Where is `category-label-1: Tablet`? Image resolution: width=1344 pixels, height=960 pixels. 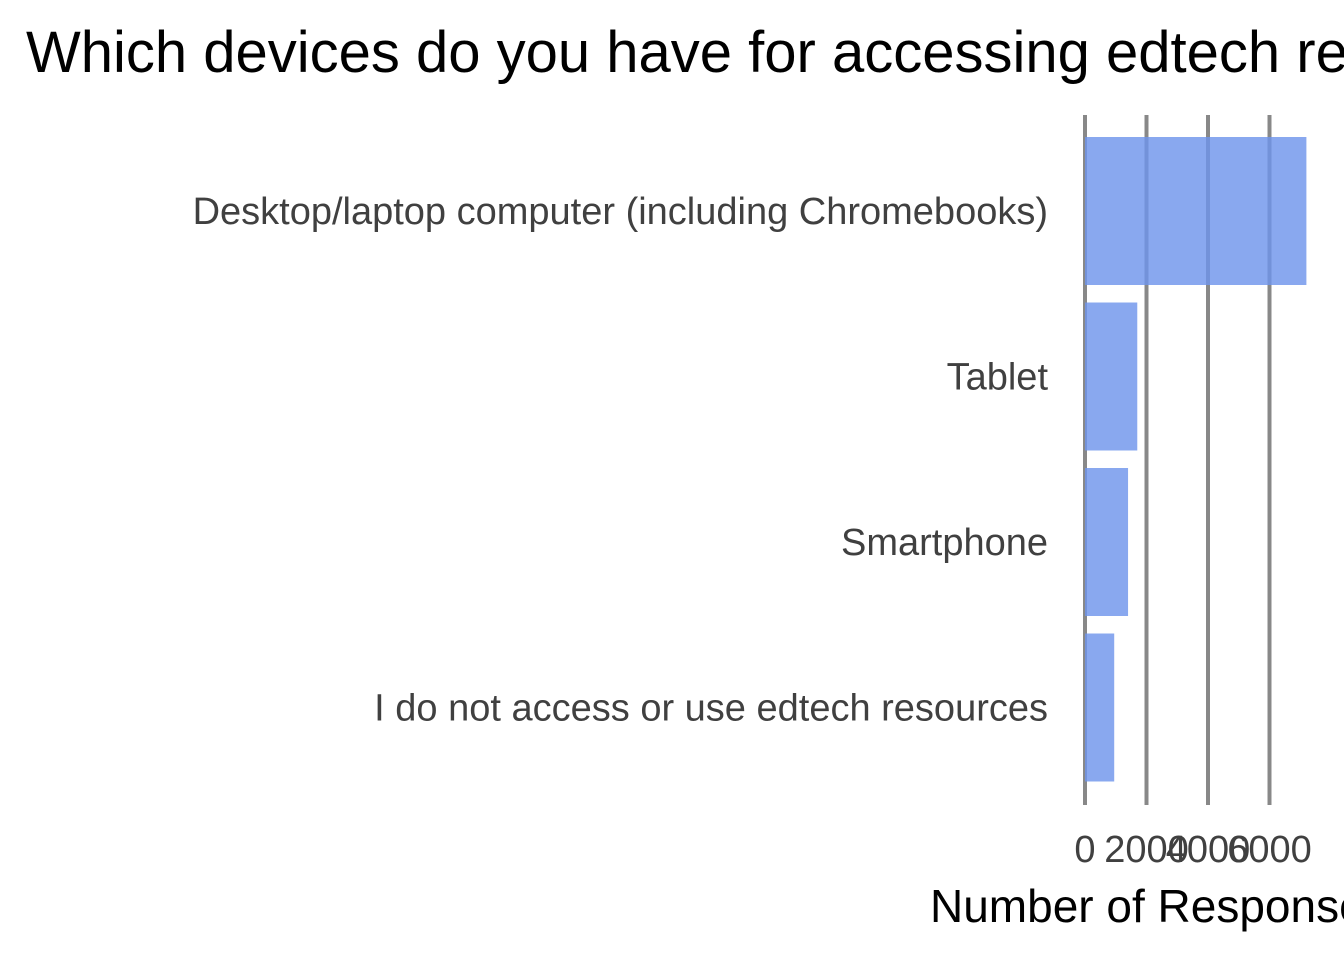 category-label-1: Tablet is located at coordinates (998, 378).